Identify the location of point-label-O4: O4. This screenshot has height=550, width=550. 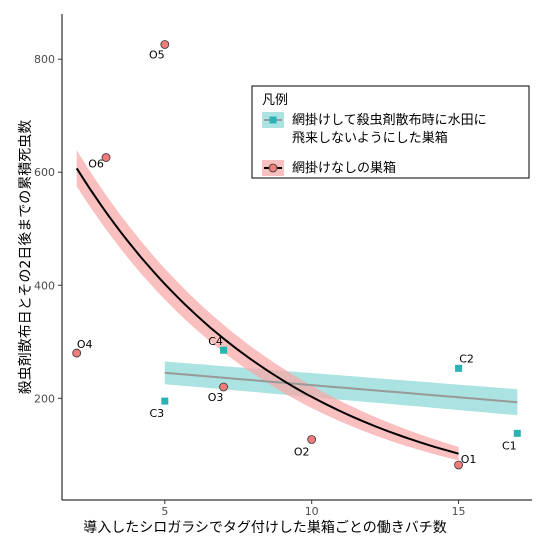
(85, 344).